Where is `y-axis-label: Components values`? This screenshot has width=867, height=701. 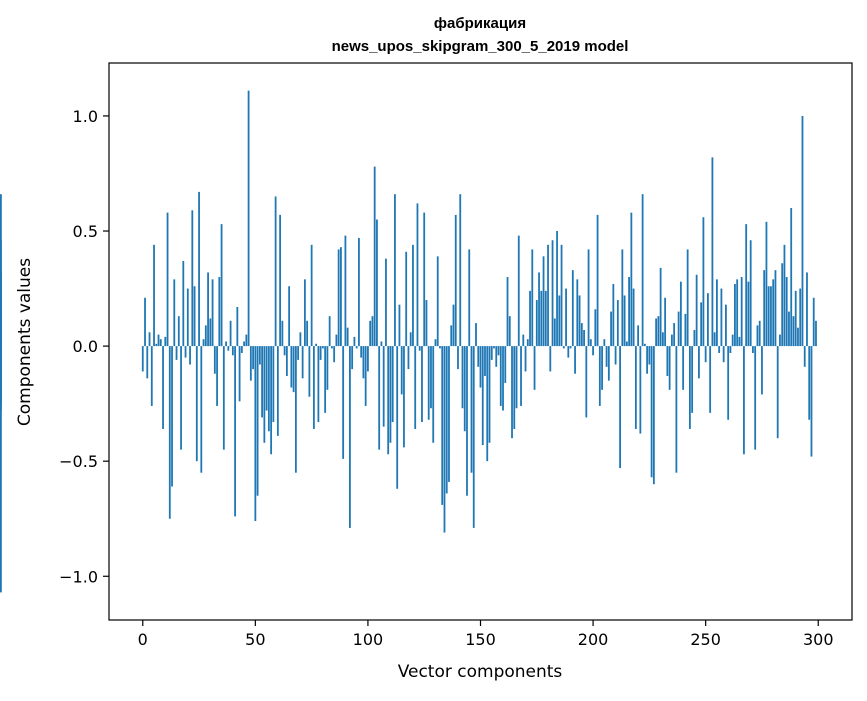
y-axis-label: Components values is located at coordinates (25, 342).